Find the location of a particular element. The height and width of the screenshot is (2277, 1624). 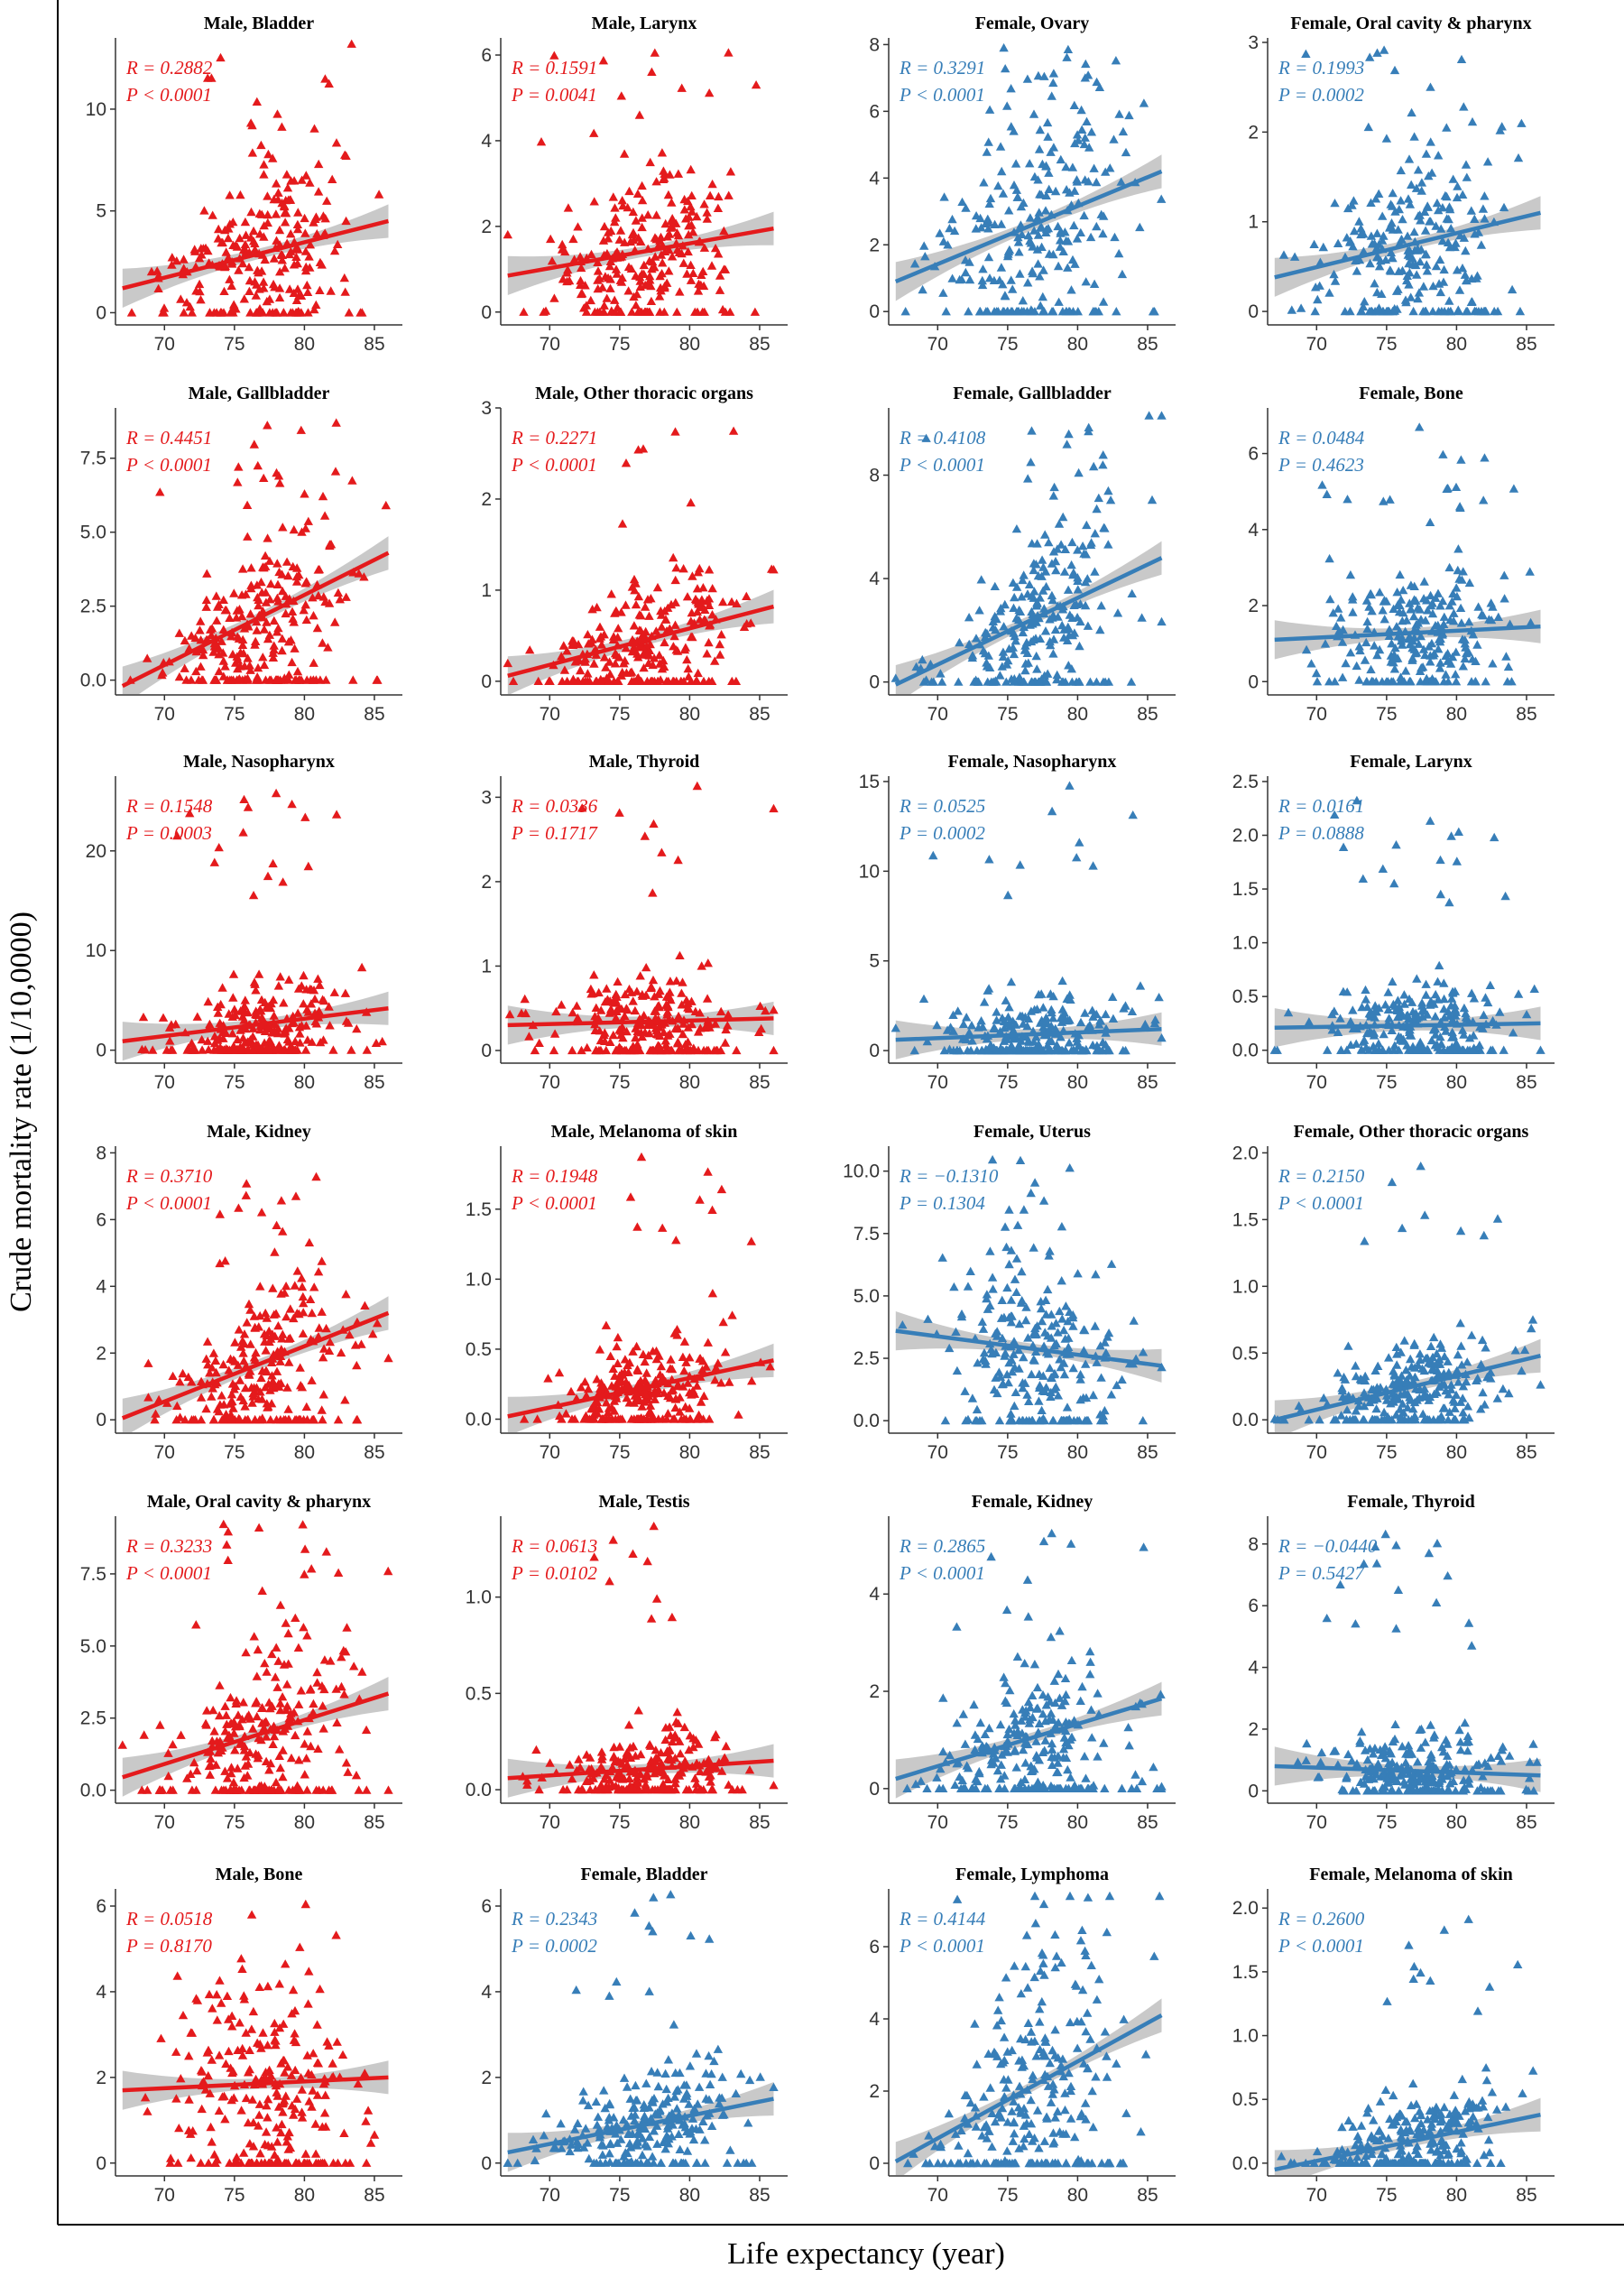

stat-r: R = 0.1948 is located at coordinates (554, 1176).